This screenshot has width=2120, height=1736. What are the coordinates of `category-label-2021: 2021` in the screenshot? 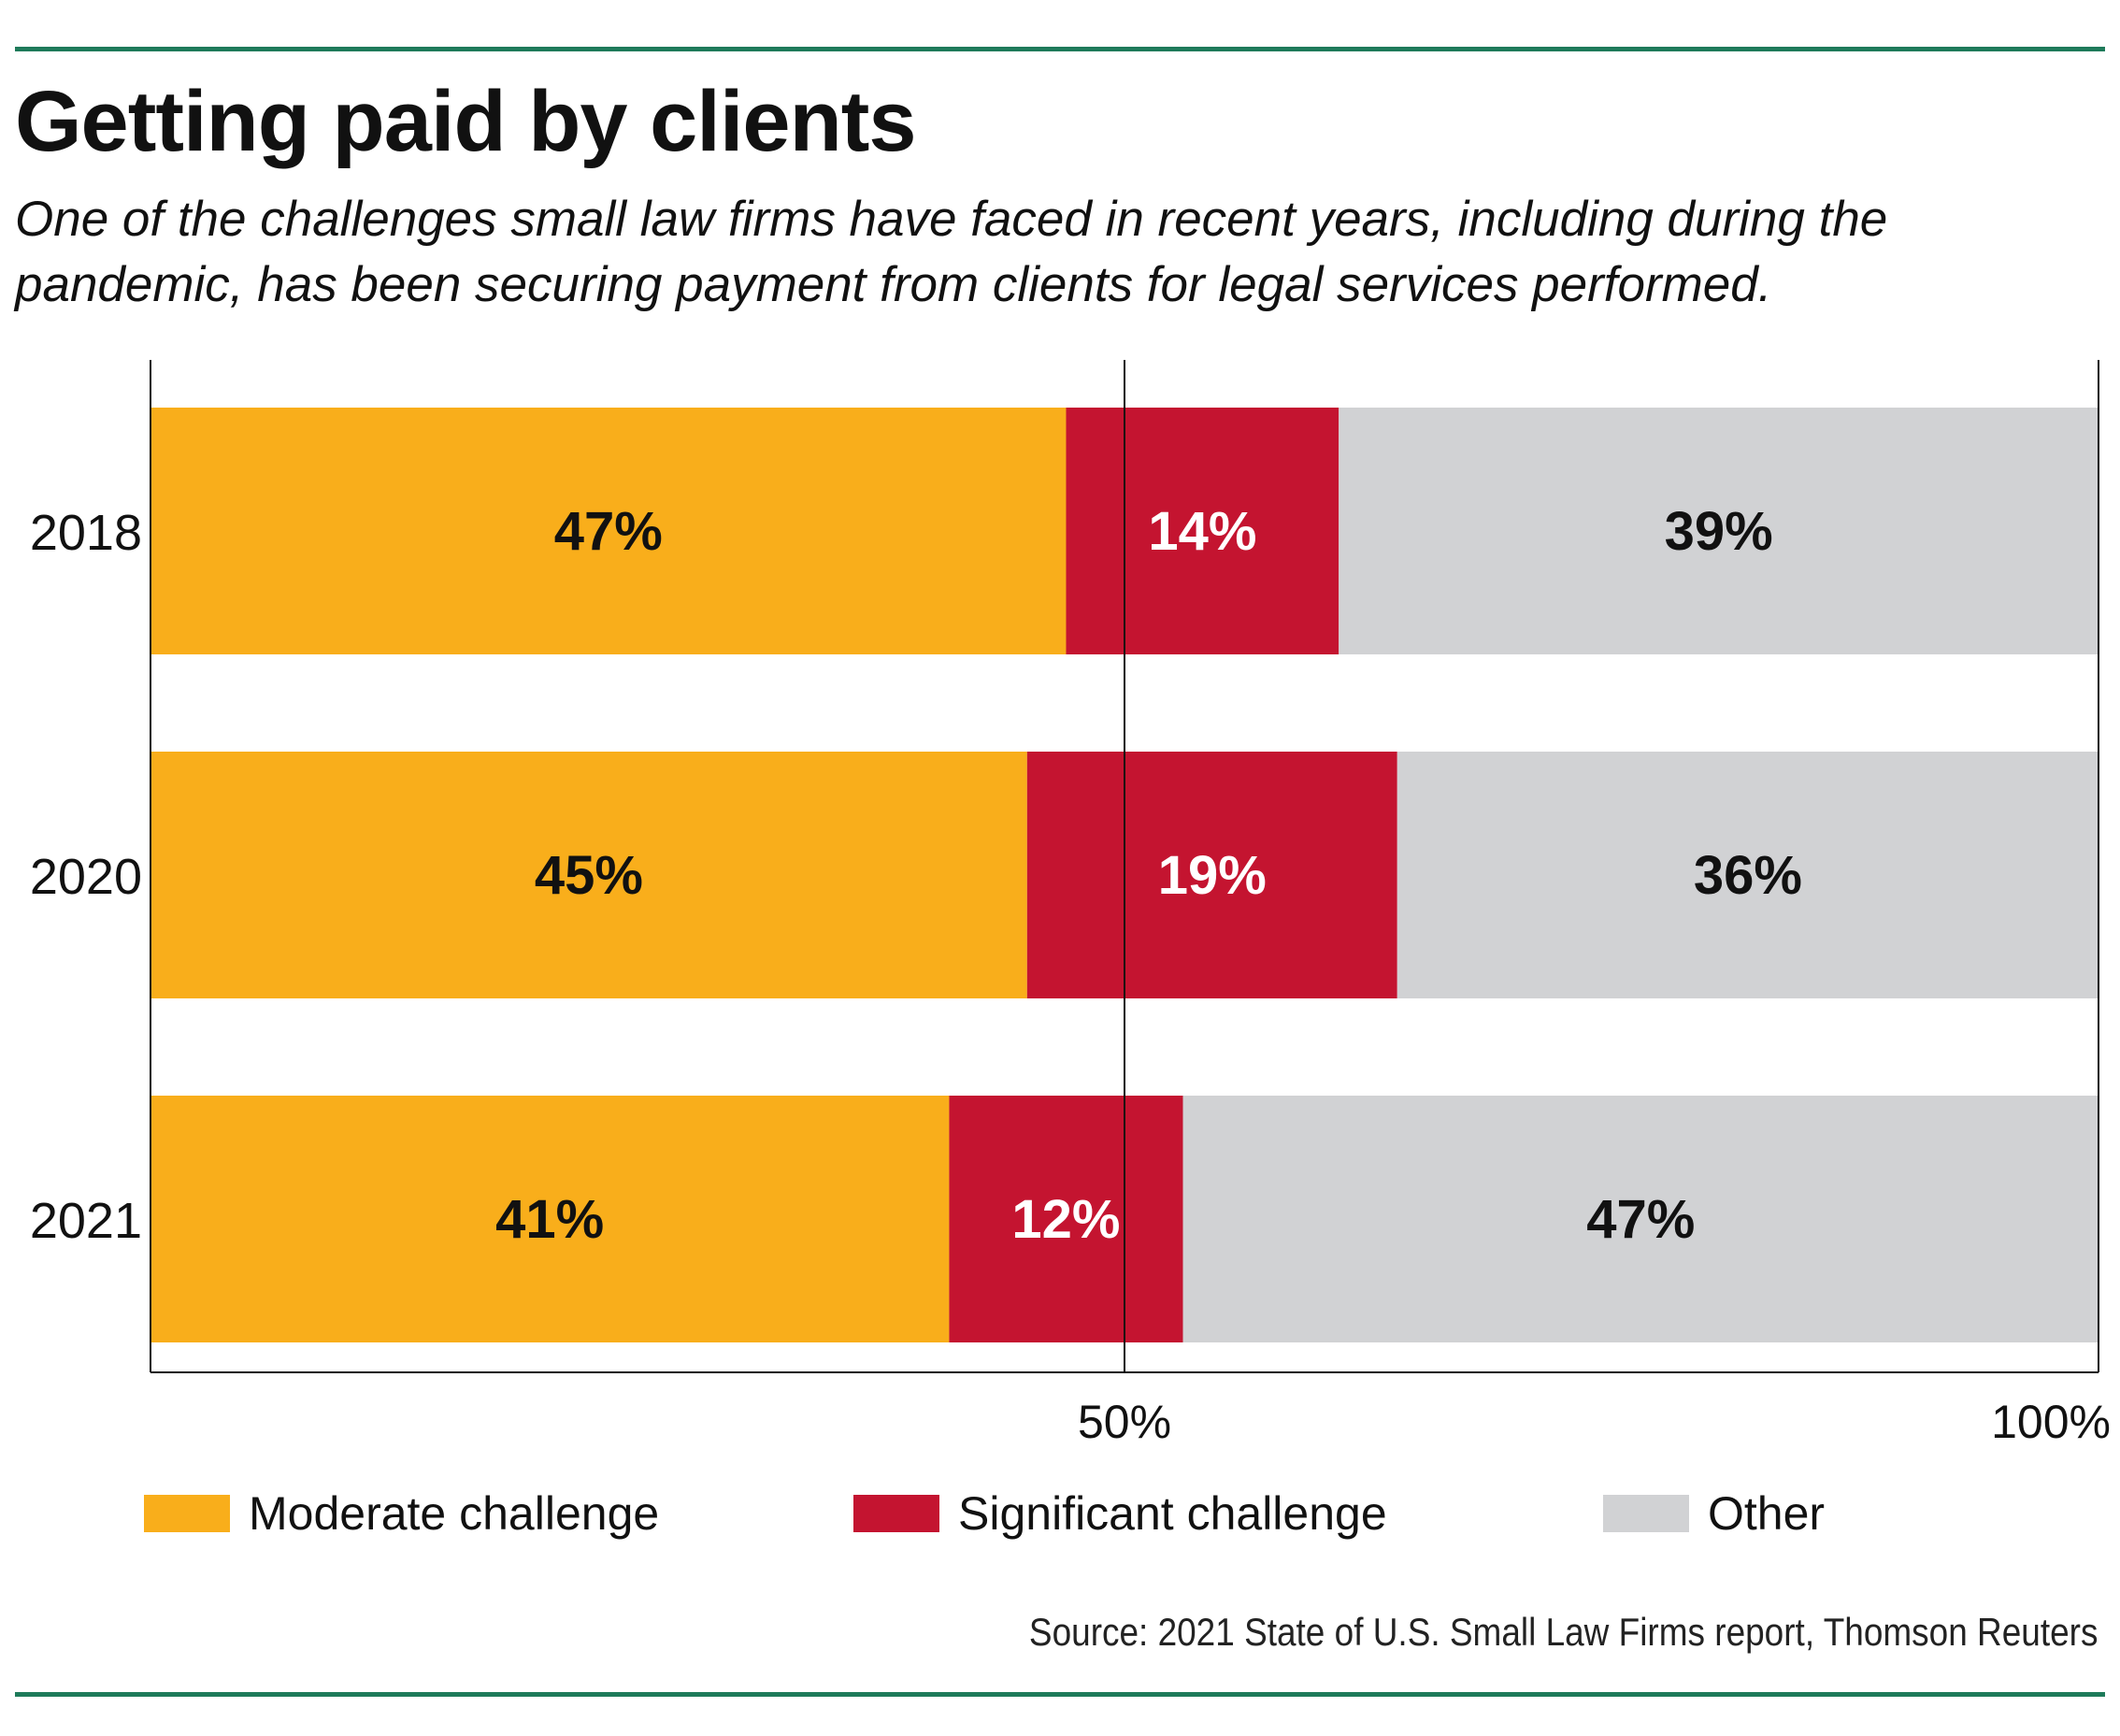 It's located at (86, 1221).